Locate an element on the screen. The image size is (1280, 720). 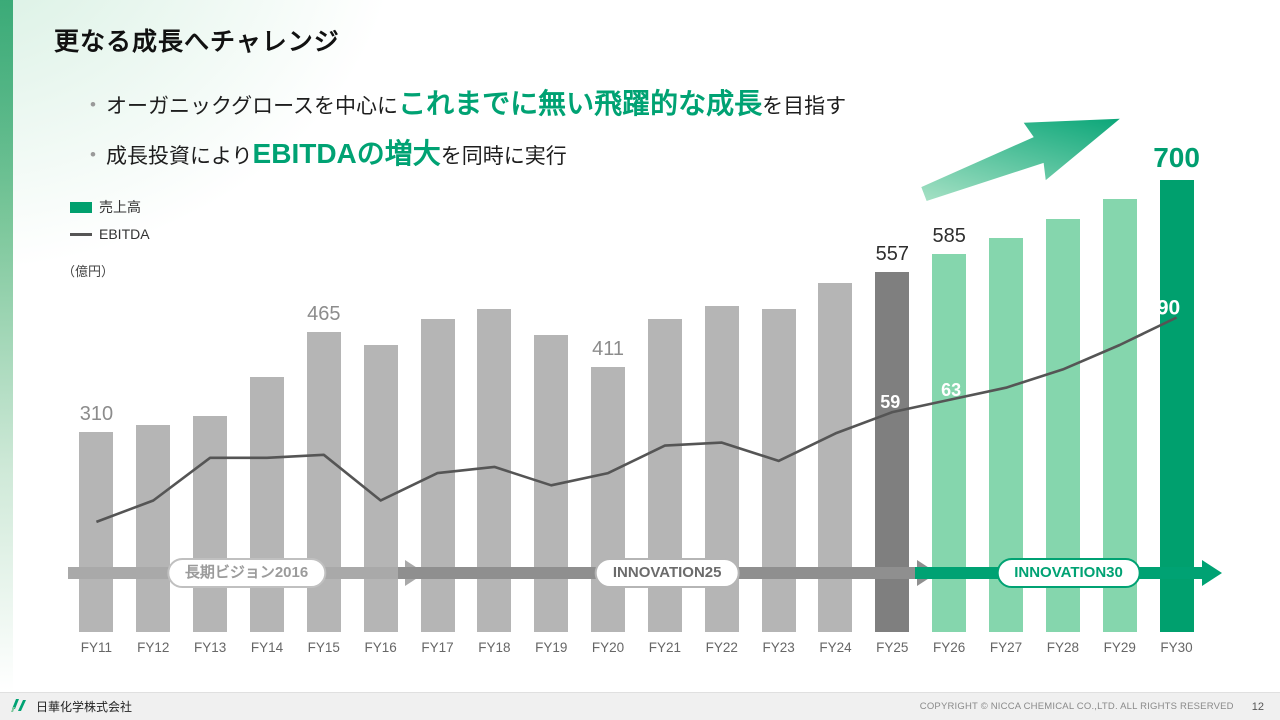
bar-fy11 is located at coordinates (96, 531).